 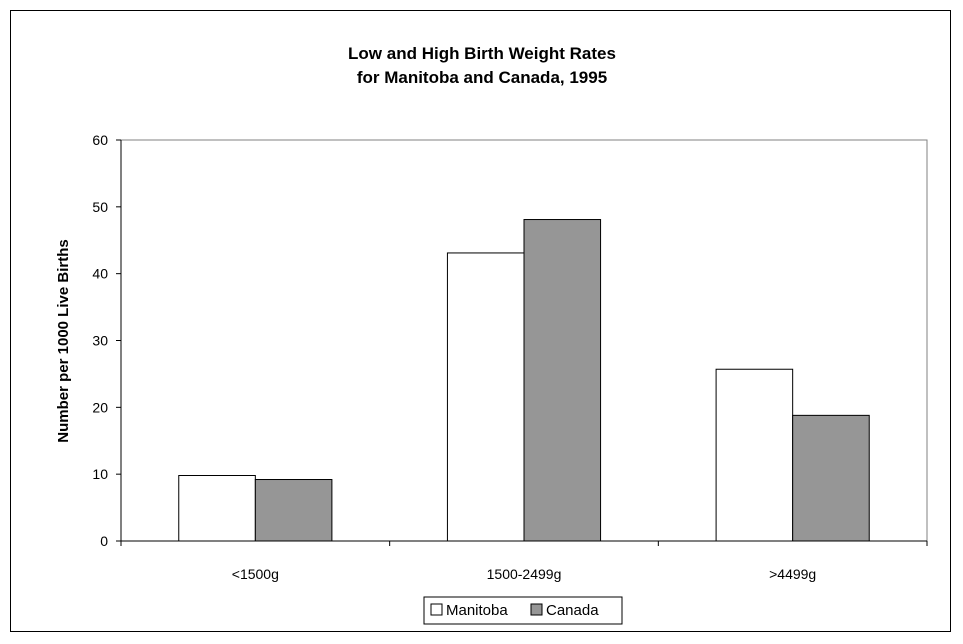 What do you see at coordinates (255, 574) in the screenshot?
I see `x-tick-label: <1500g` at bounding box center [255, 574].